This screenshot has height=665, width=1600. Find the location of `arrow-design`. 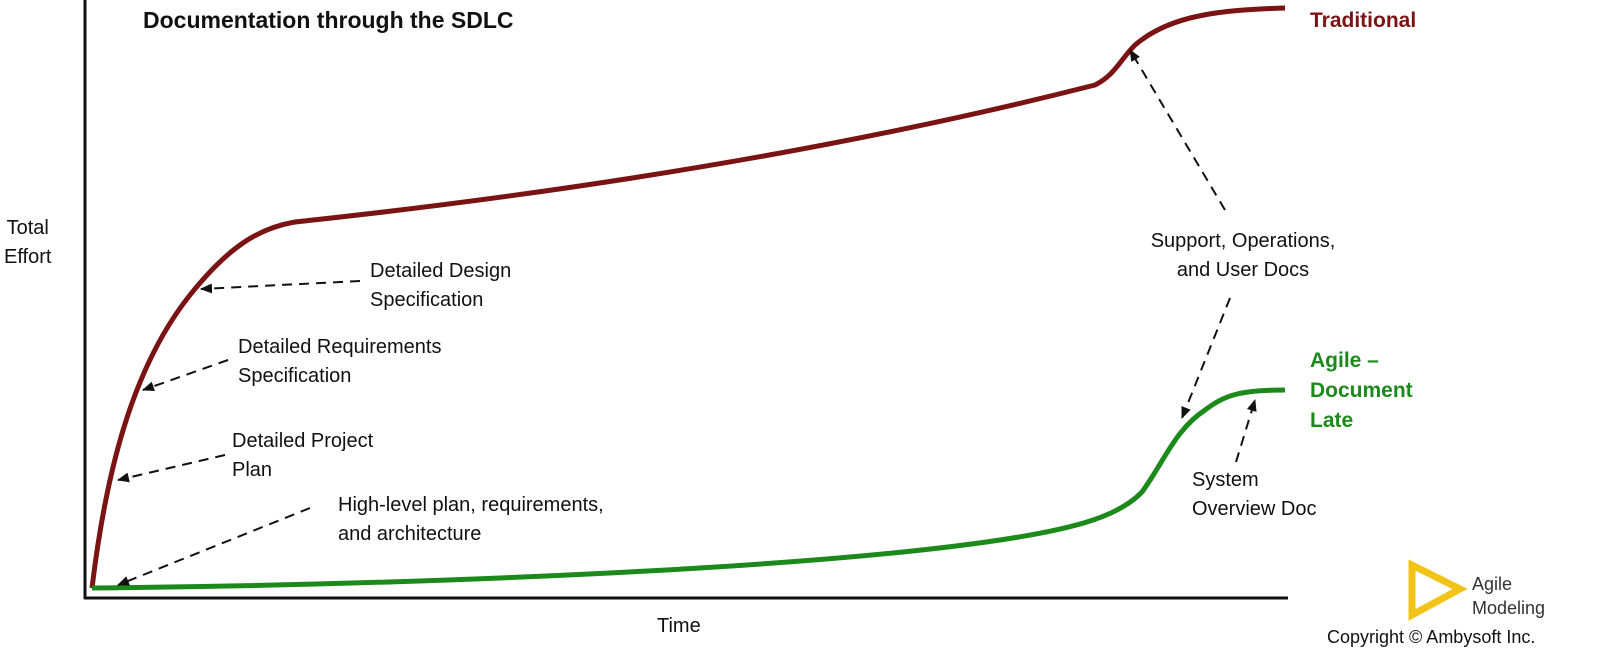

arrow-design is located at coordinates (280, 287).